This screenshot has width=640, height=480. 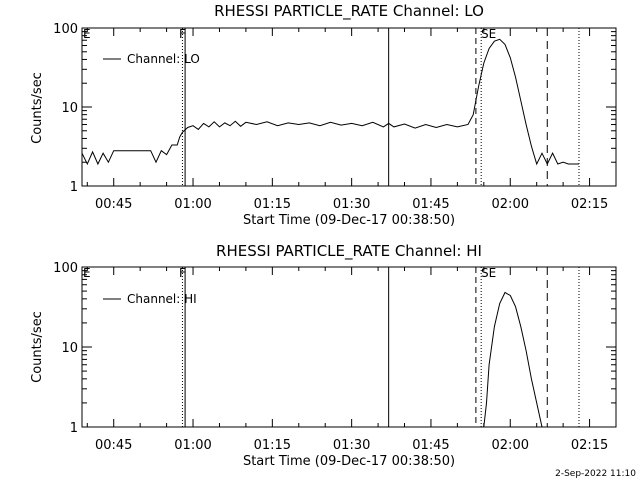 I want to click on flag-f-lo: F, so click(x=182, y=34).